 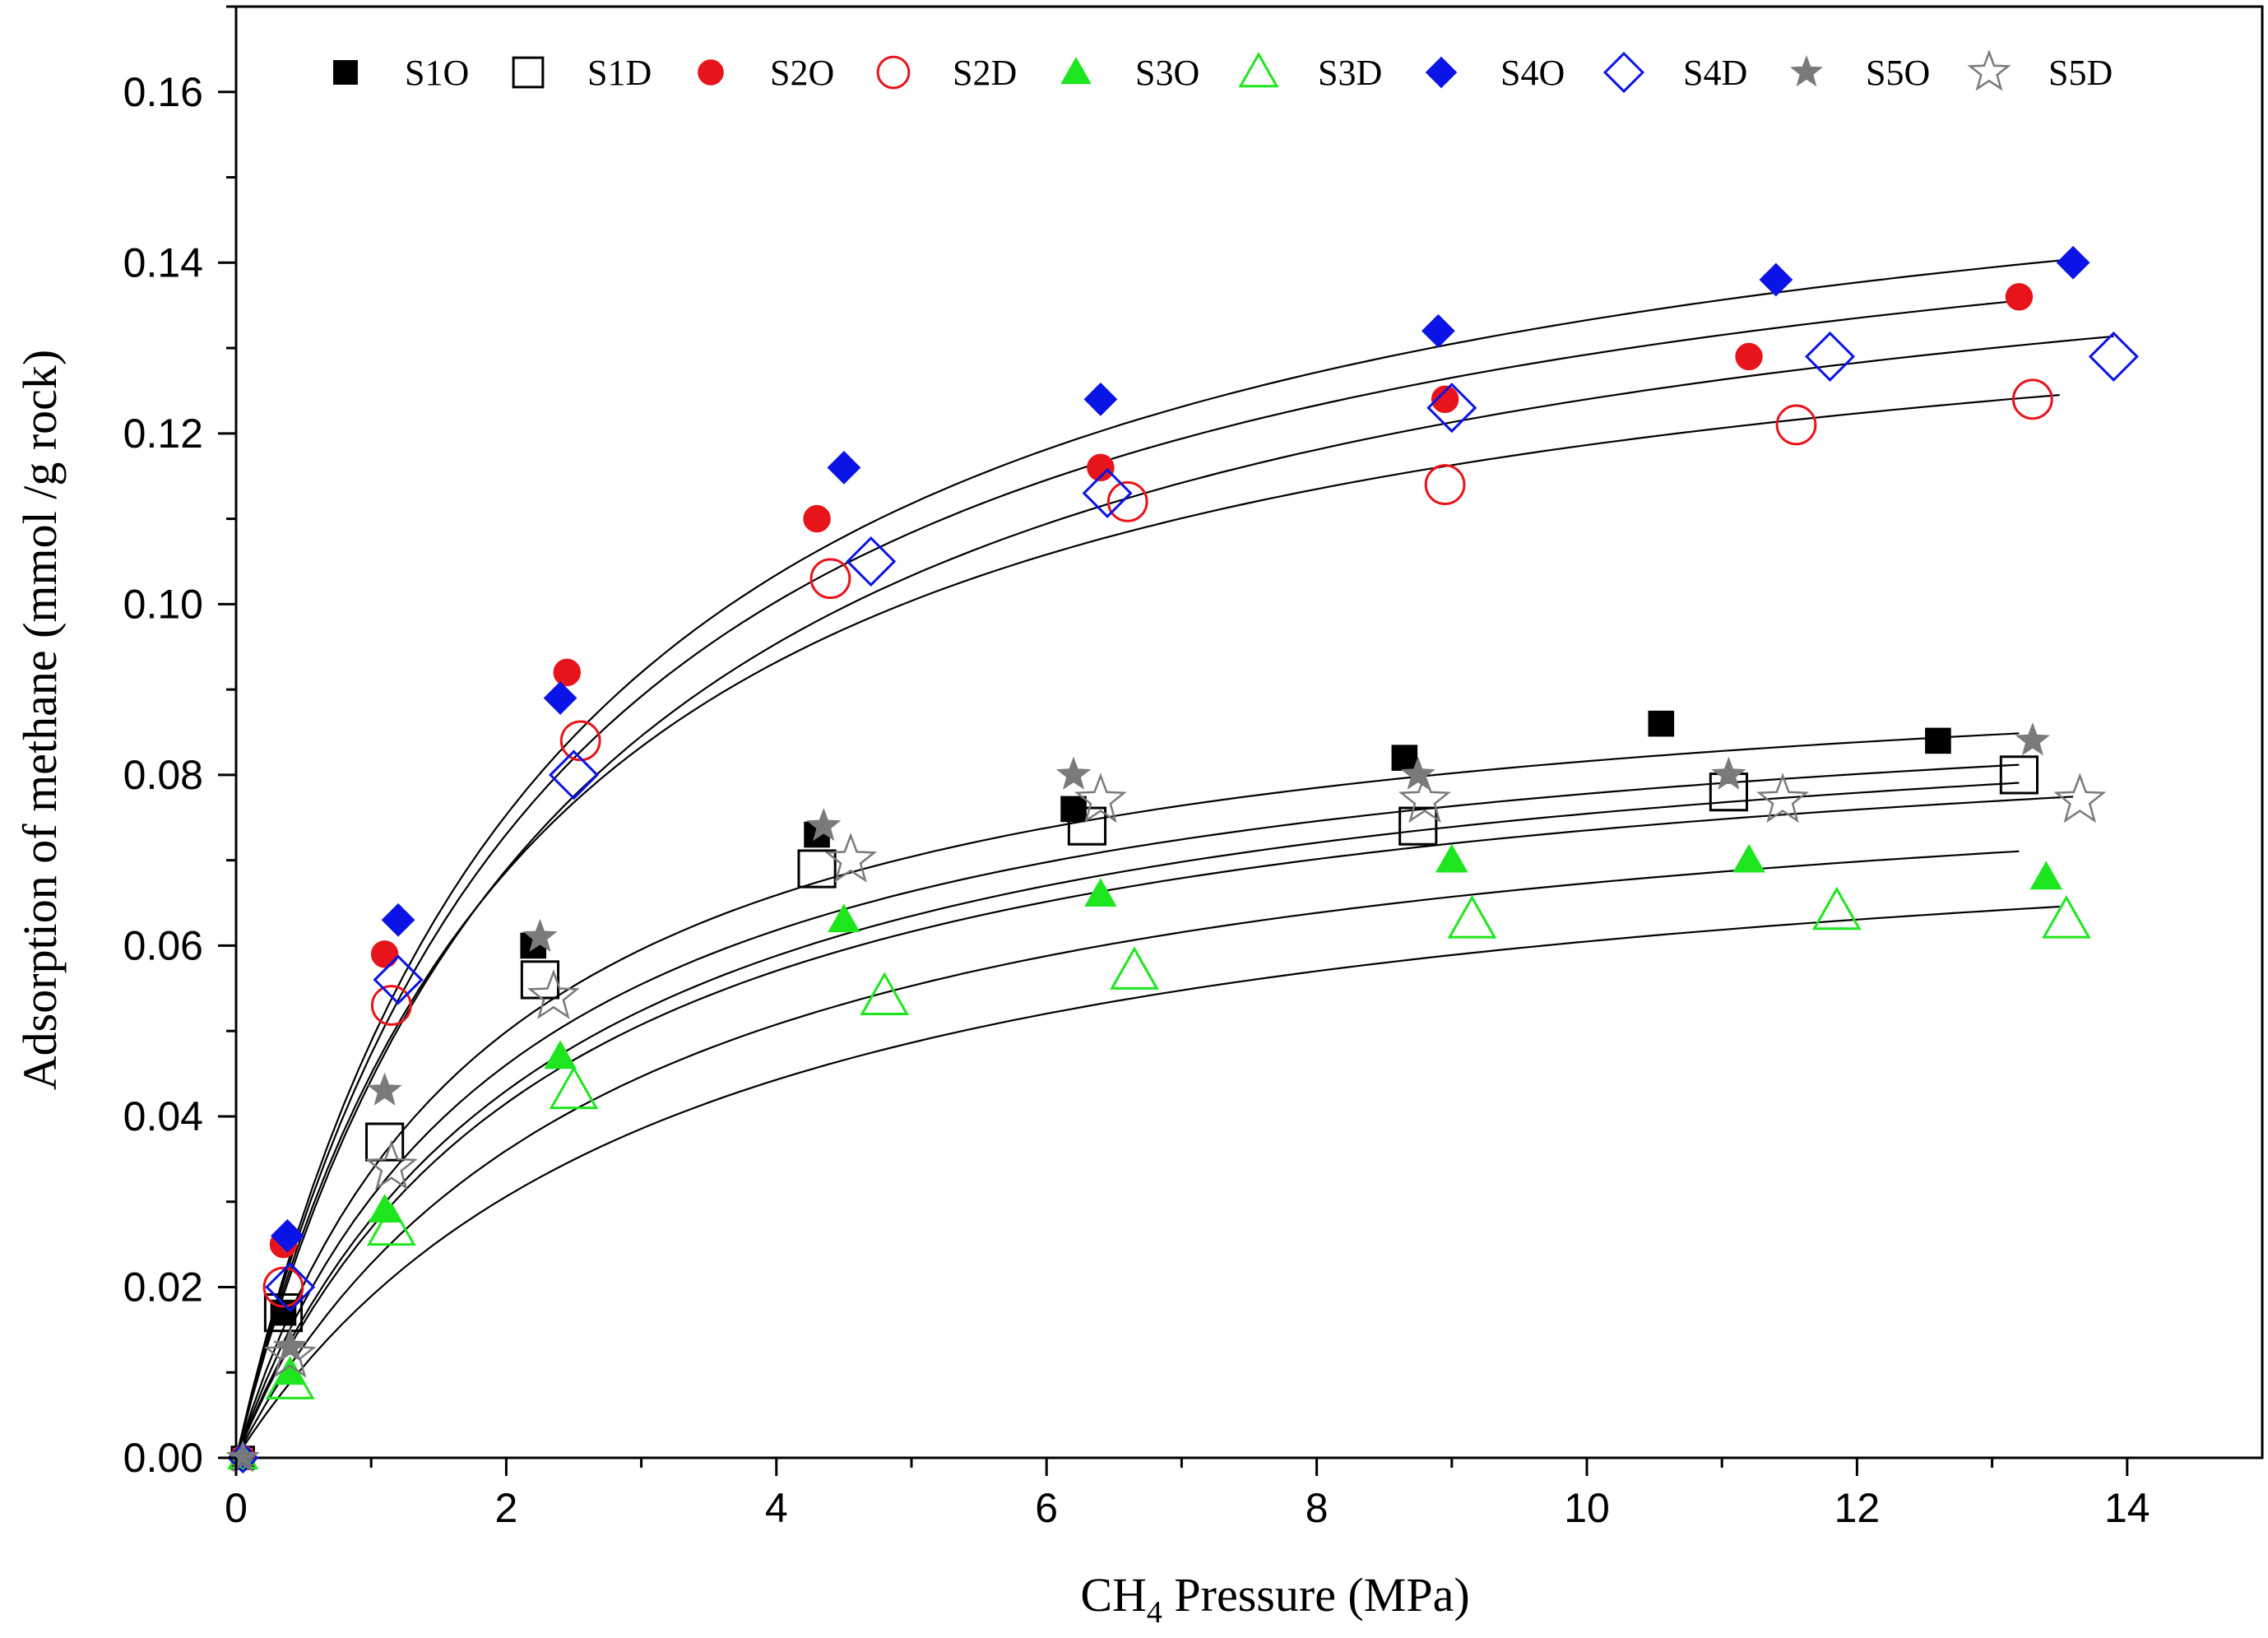 What do you see at coordinates (985, 73) in the screenshot?
I see `legend-label-s2d: S2D` at bounding box center [985, 73].